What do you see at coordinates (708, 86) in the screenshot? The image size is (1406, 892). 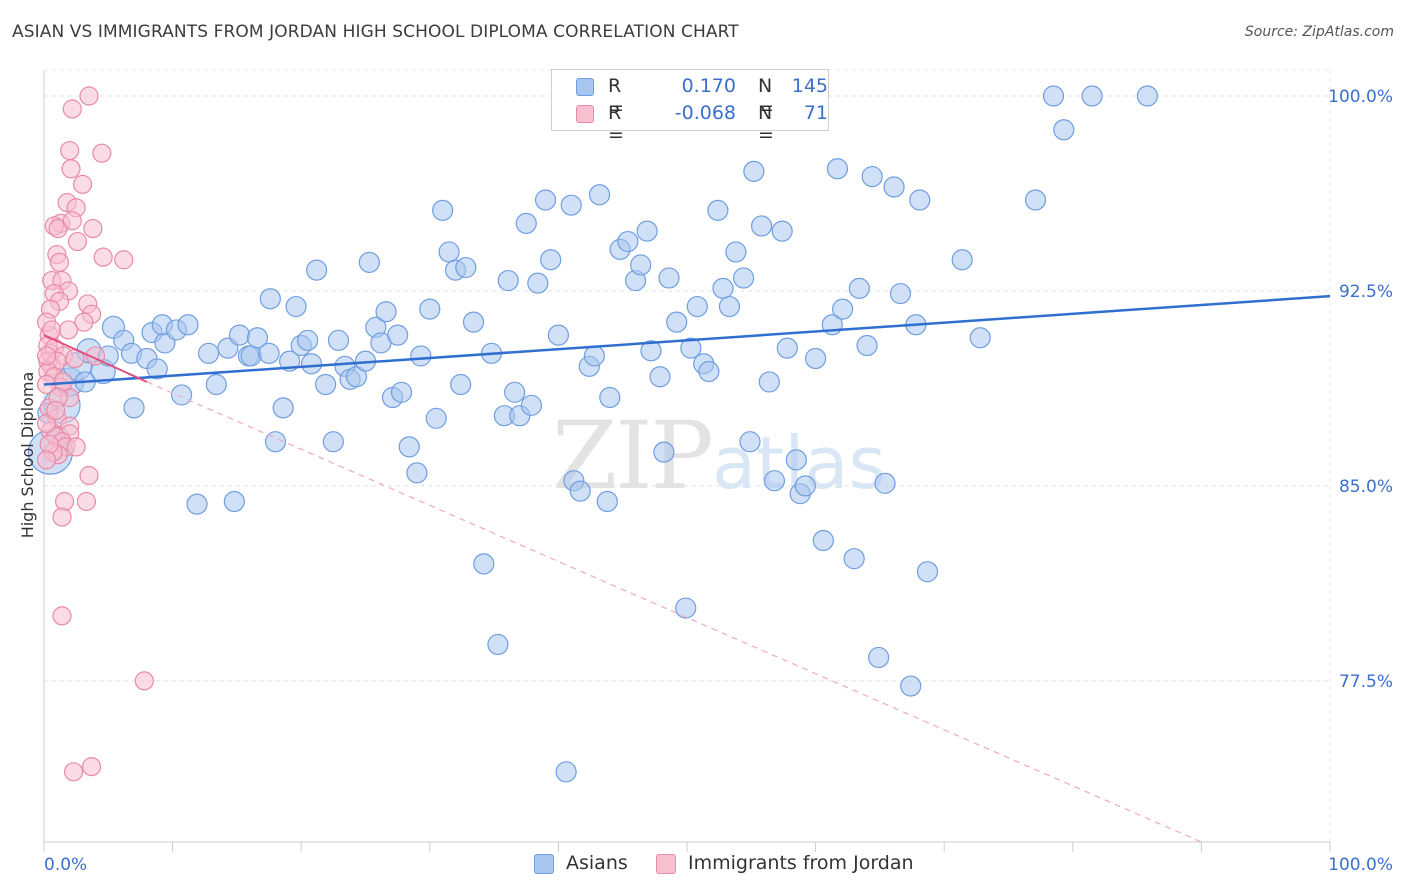 I see `legend-r-value: 0.170` at bounding box center [708, 86].